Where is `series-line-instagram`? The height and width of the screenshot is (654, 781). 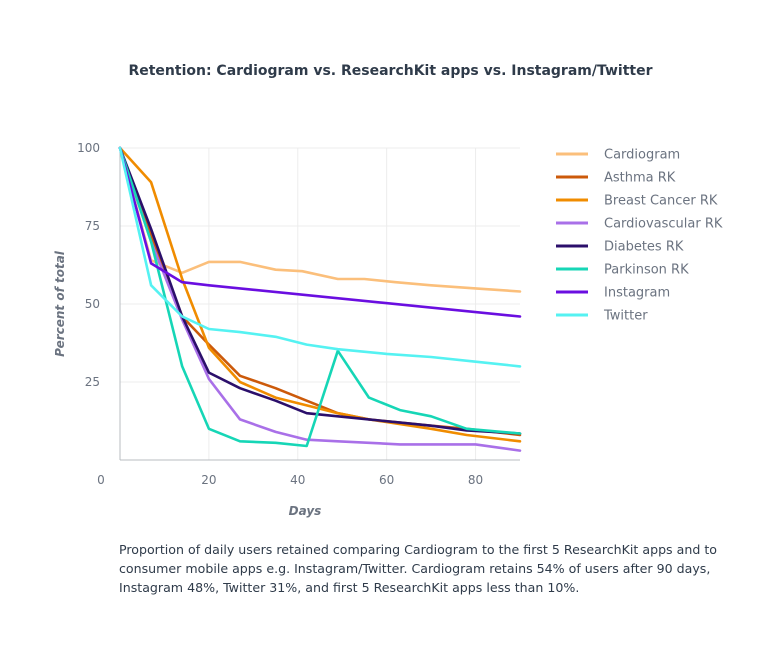 series-line-instagram is located at coordinates (320, 232).